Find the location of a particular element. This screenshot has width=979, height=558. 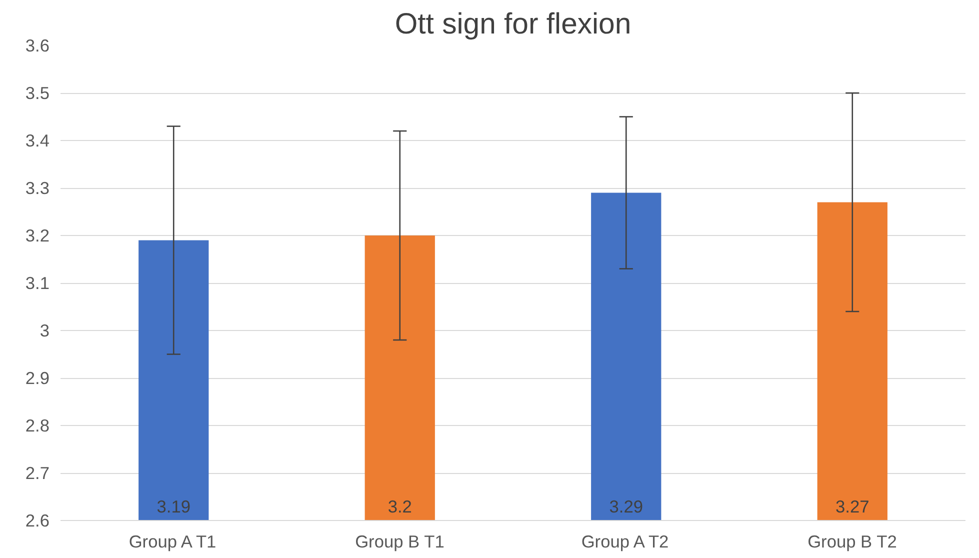

y-tick-label: 2.9 is located at coordinates (37, 378).